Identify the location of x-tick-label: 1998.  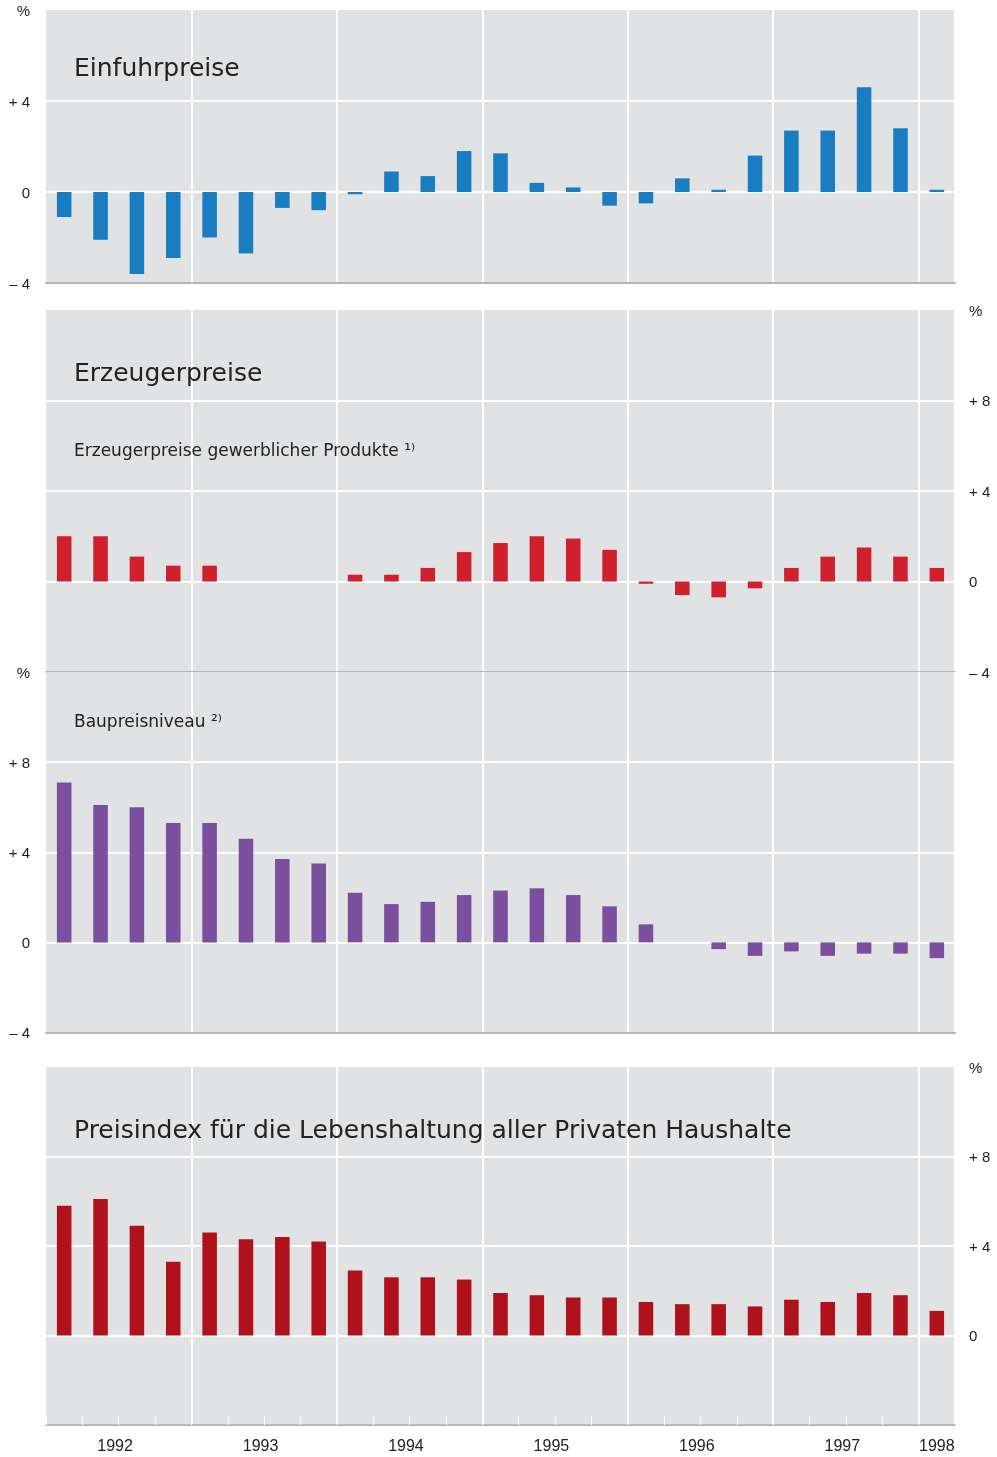
(937, 1445).